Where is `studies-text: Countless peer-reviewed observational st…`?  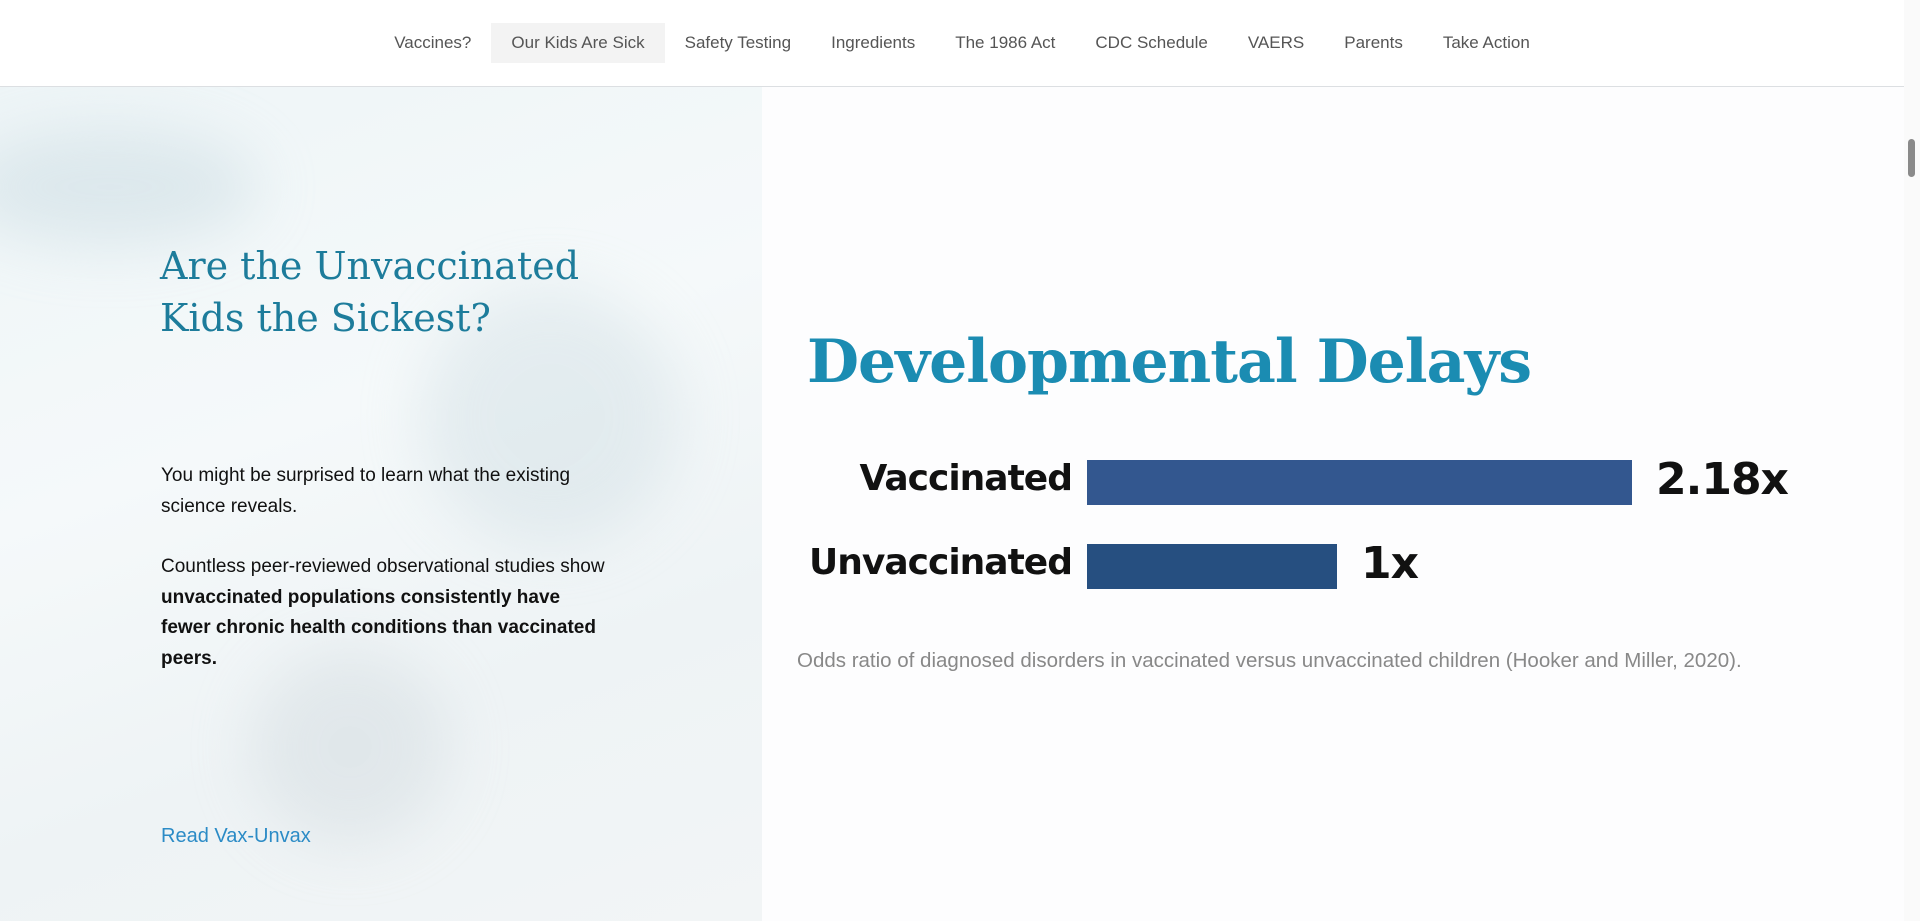 studies-text: Countless peer-reviewed observational st… is located at coordinates (383, 566).